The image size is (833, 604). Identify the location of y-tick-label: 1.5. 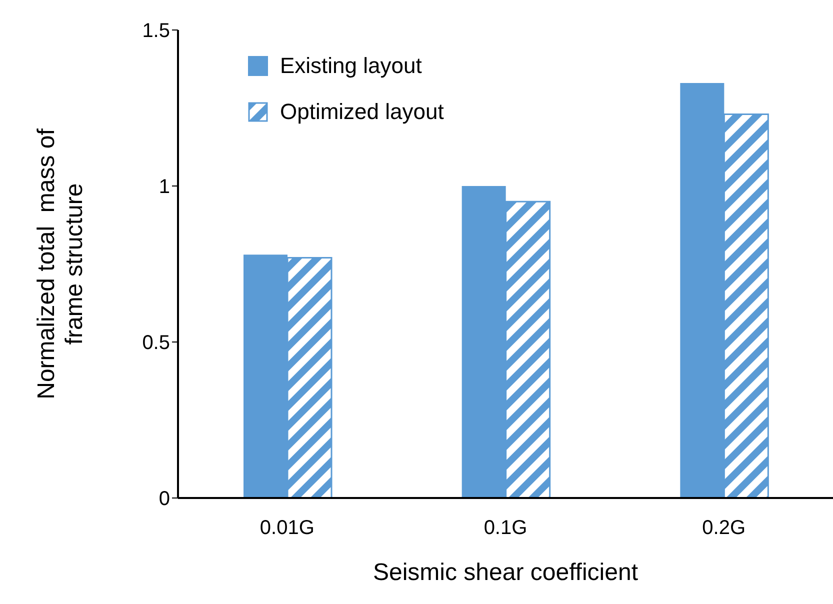
(156, 31).